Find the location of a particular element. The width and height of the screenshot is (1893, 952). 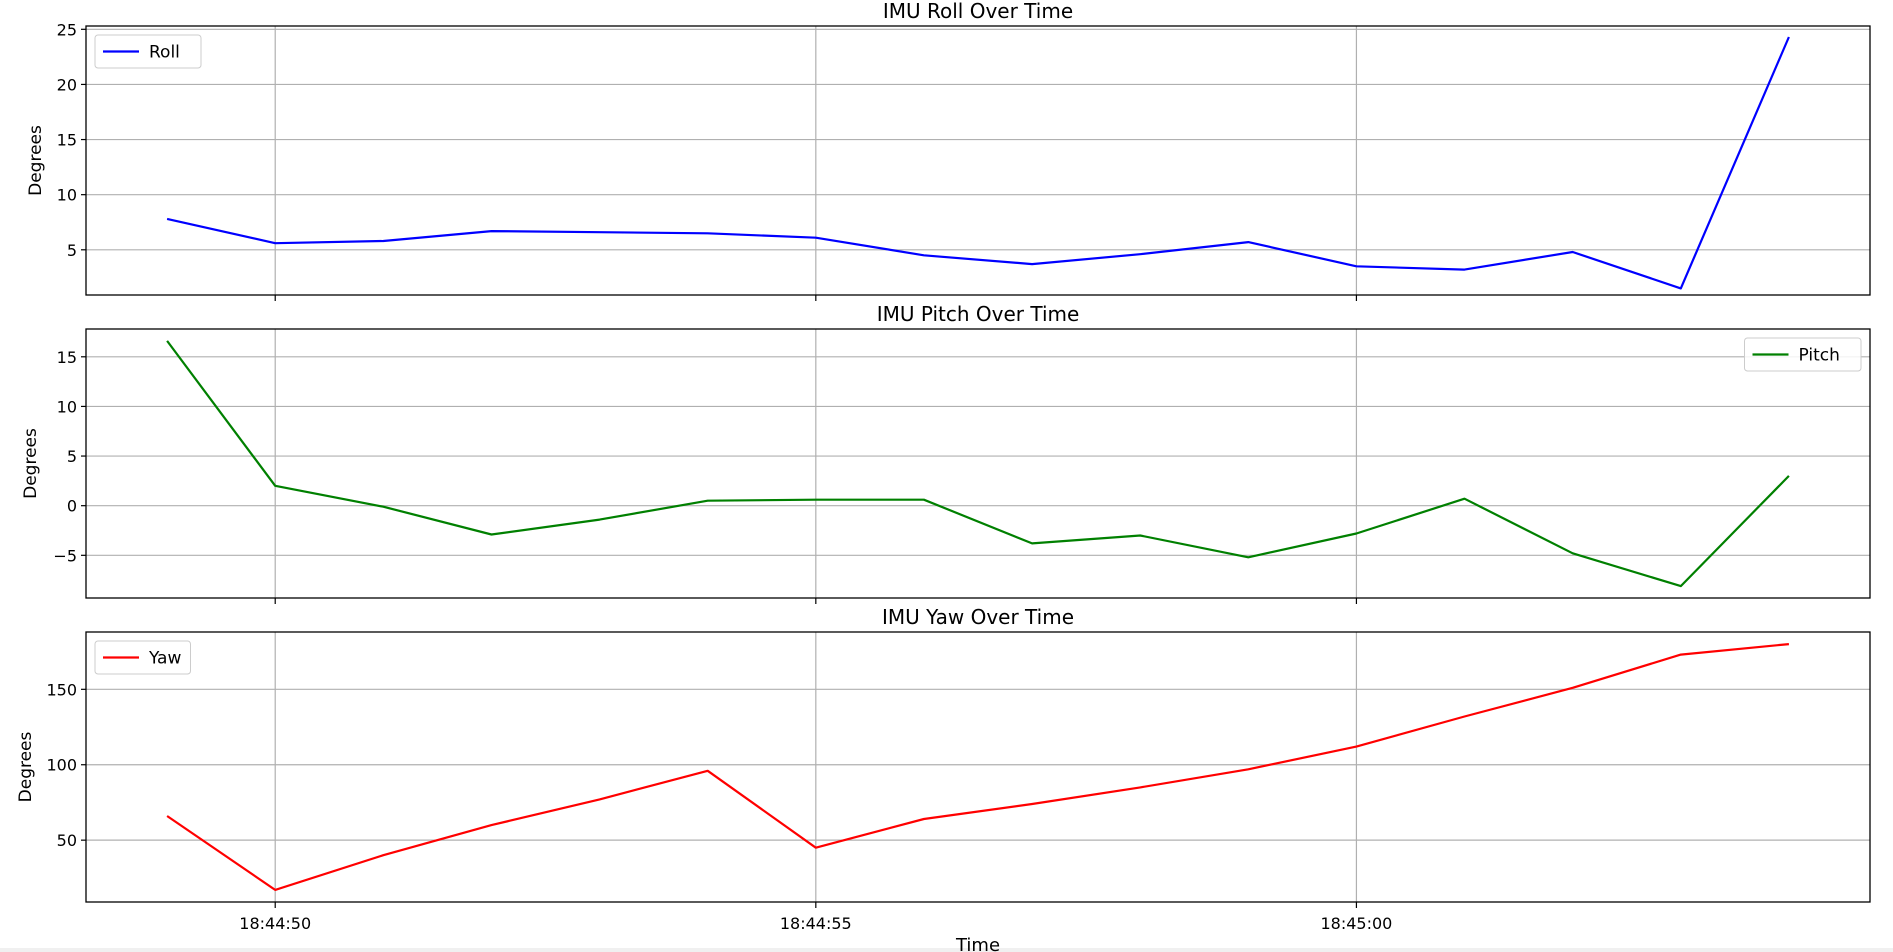

y-tick-label: 20 is located at coordinates (67, 84).